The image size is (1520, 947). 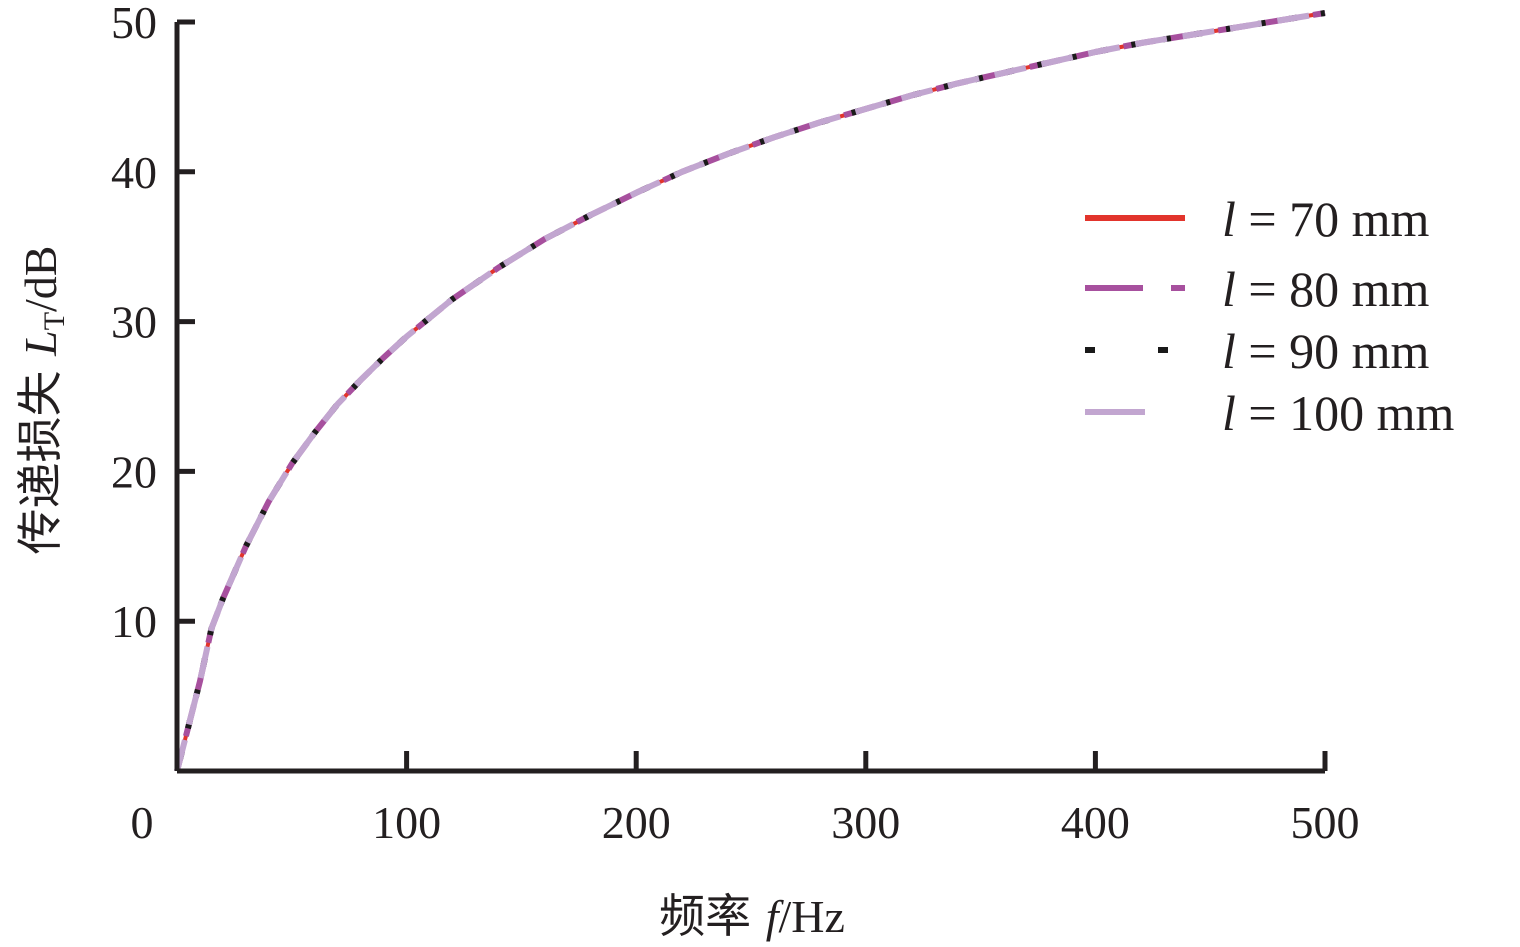 What do you see at coordinates (134, 24) in the screenshot?
I see `y-tick-label: 50` at bounding box center [134, 24].